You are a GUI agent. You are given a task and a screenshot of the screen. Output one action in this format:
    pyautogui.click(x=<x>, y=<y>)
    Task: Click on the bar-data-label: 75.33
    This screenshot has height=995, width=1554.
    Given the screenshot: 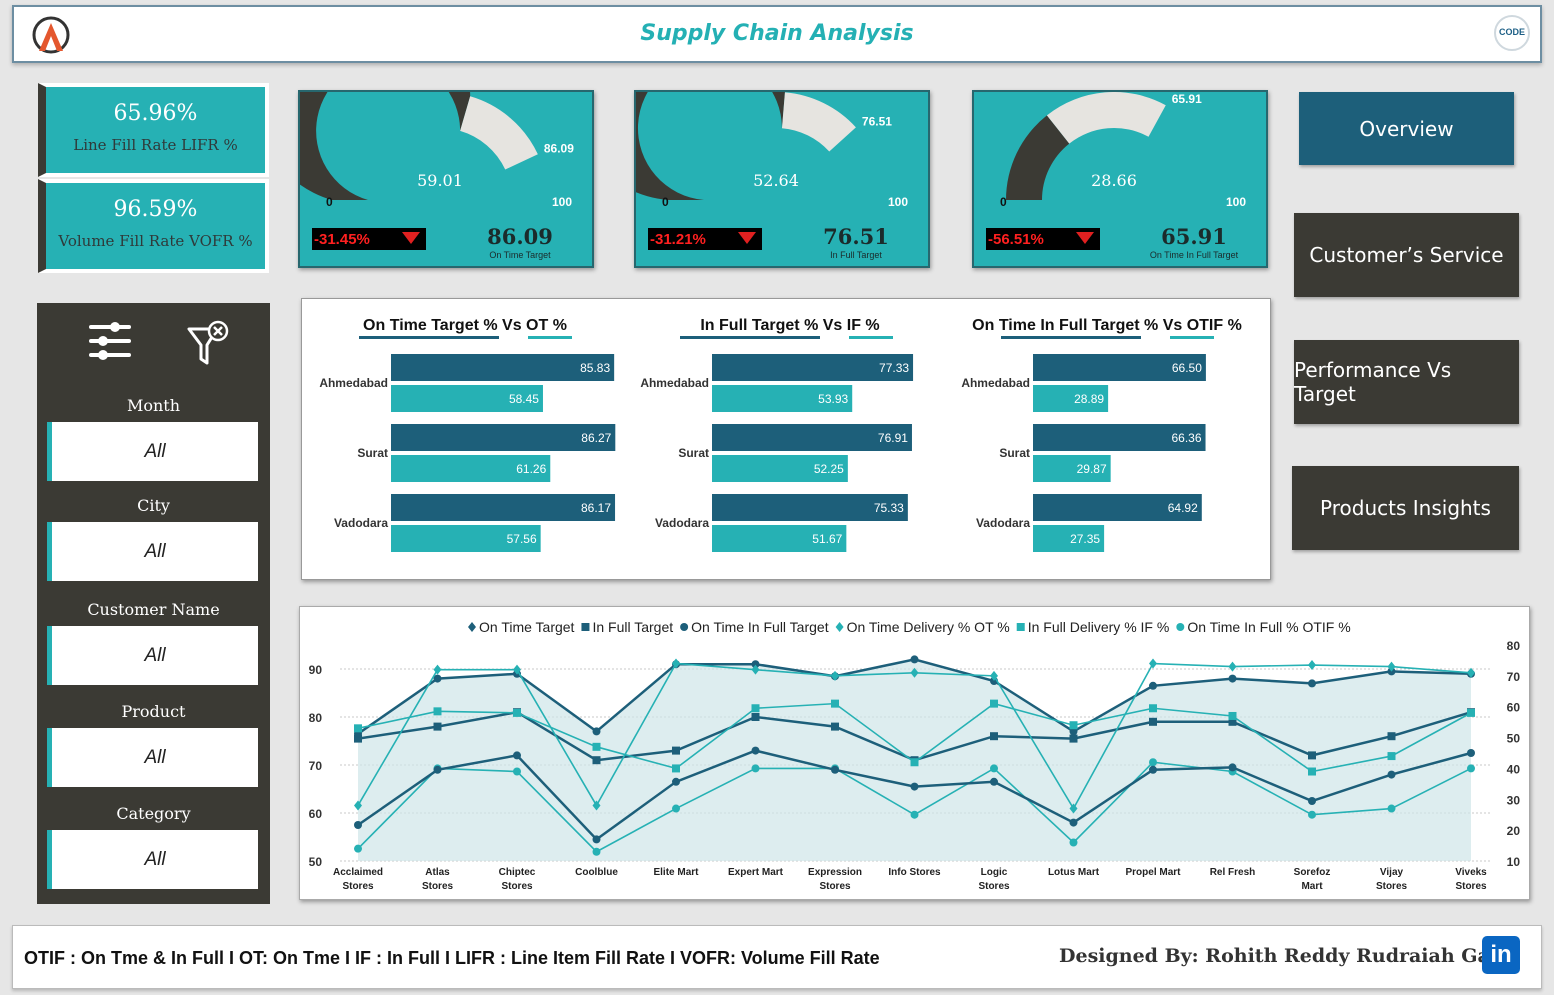 What is the action you would take?
    pyautogui.click(x=889, y=508)
    